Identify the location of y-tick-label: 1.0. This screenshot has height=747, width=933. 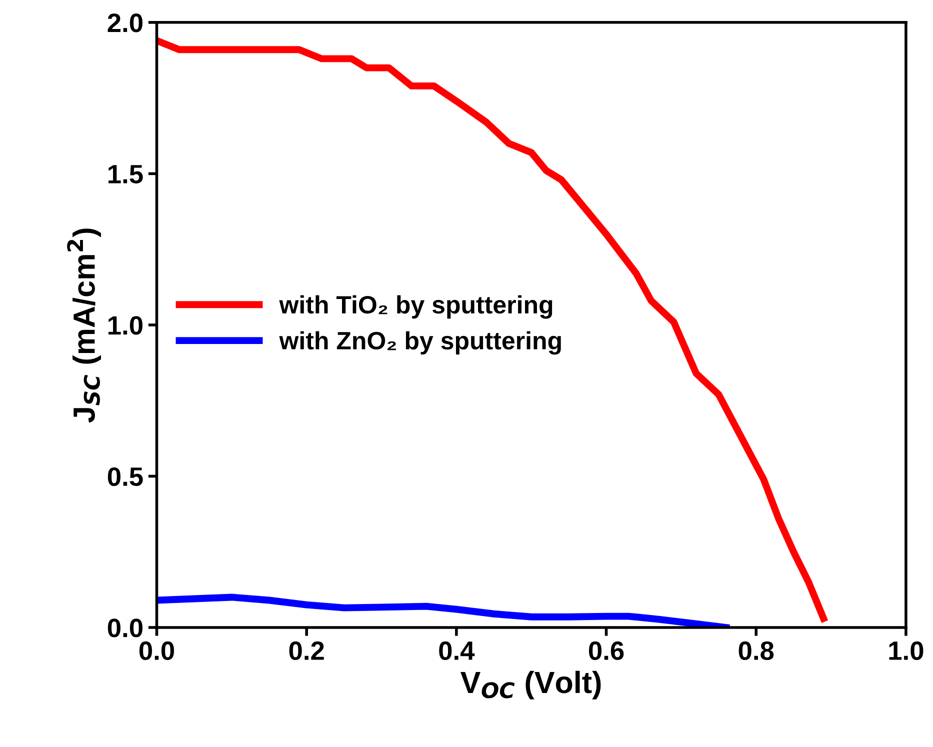
(125, 325).